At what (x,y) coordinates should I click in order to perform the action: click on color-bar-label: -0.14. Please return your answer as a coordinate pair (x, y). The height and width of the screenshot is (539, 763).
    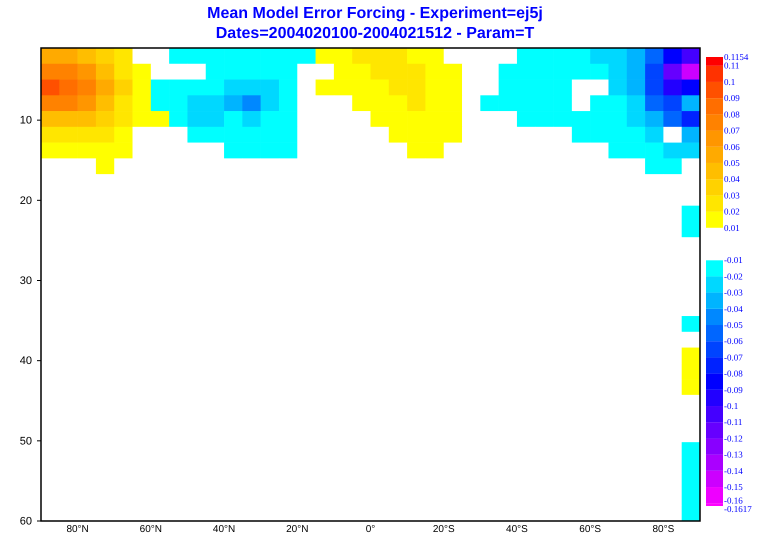
    Looking at the image, I should click on (734, 471).